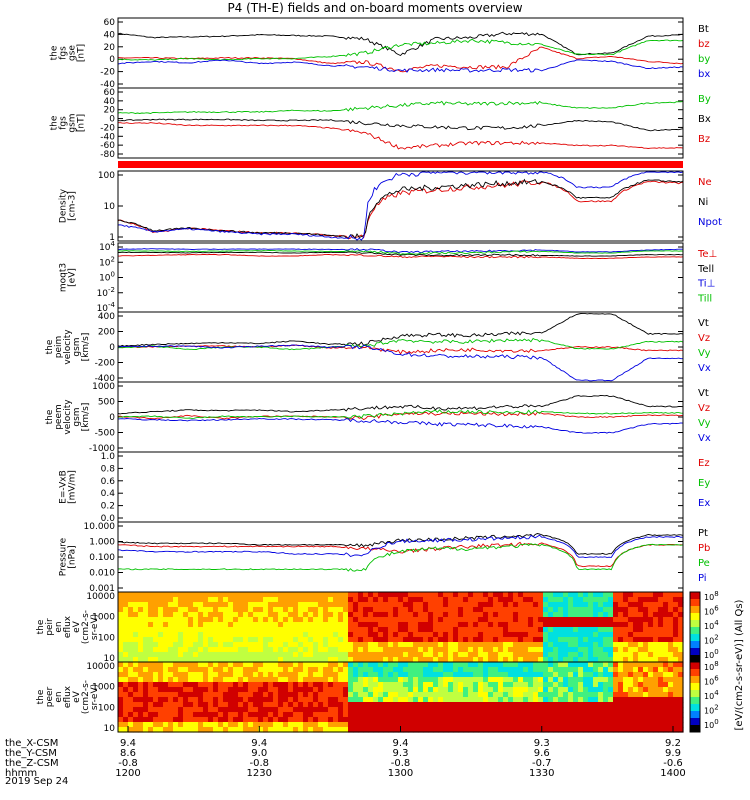 This screenshot has height=800, width=750. Describe the element at coordinates (711, 681) in the screenshot. I see `colorbar-tick: 10⁶` at that location.